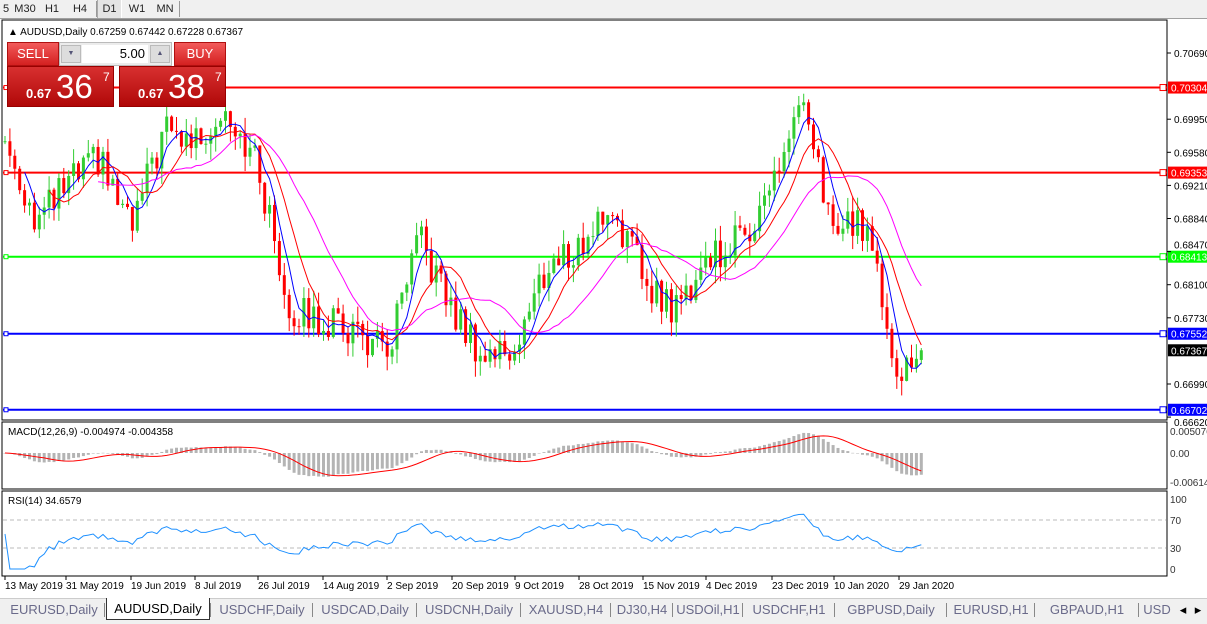  What do you see at coordinates (1198, 609) in the screenshot?
I see `tab-scroll-right-icon: ▸` at bounding box center [1198, 609].